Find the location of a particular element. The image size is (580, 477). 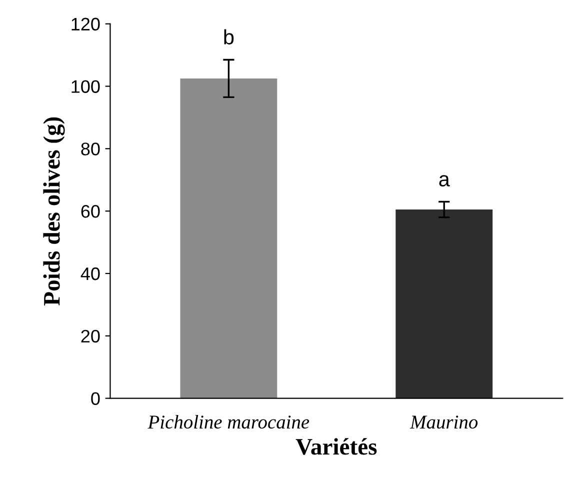

x-axis-title: Variétés is located at coordinates (336, 446).